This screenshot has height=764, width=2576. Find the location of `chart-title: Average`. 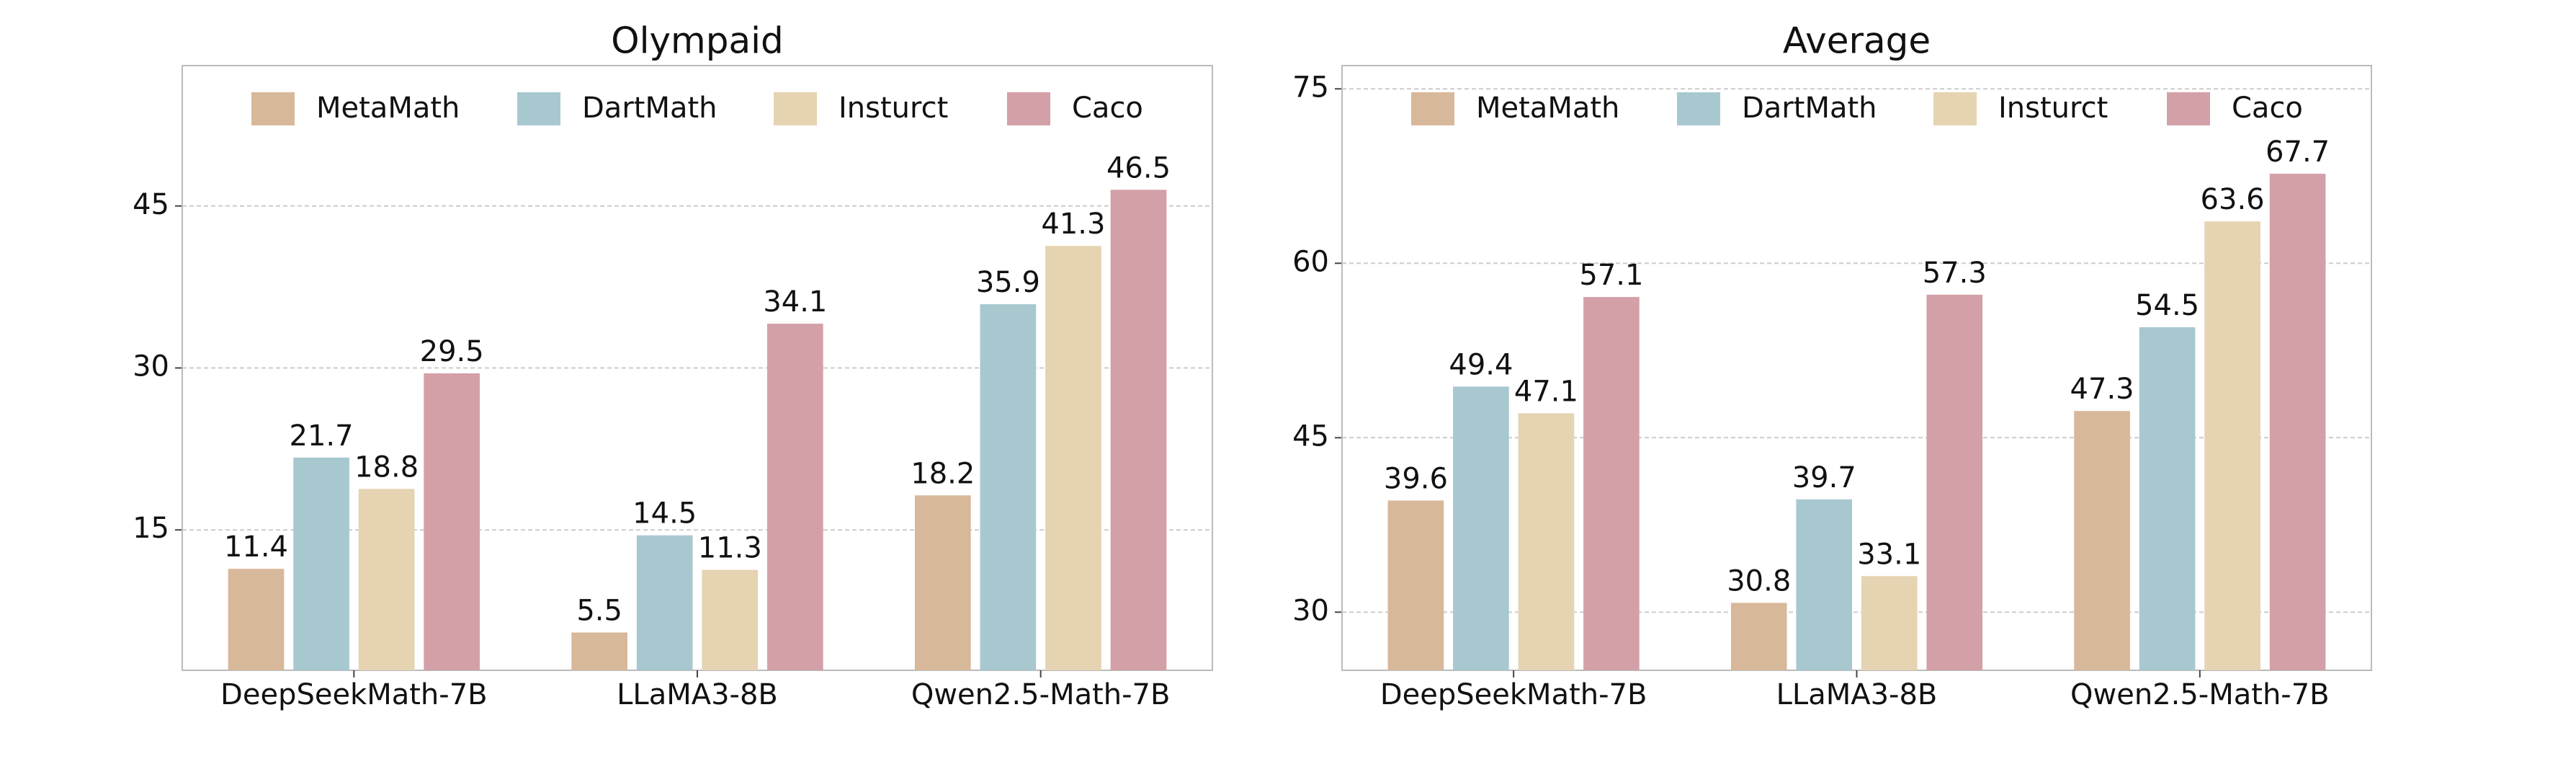

chart-title: Average is located at coordinates (1857, 41).